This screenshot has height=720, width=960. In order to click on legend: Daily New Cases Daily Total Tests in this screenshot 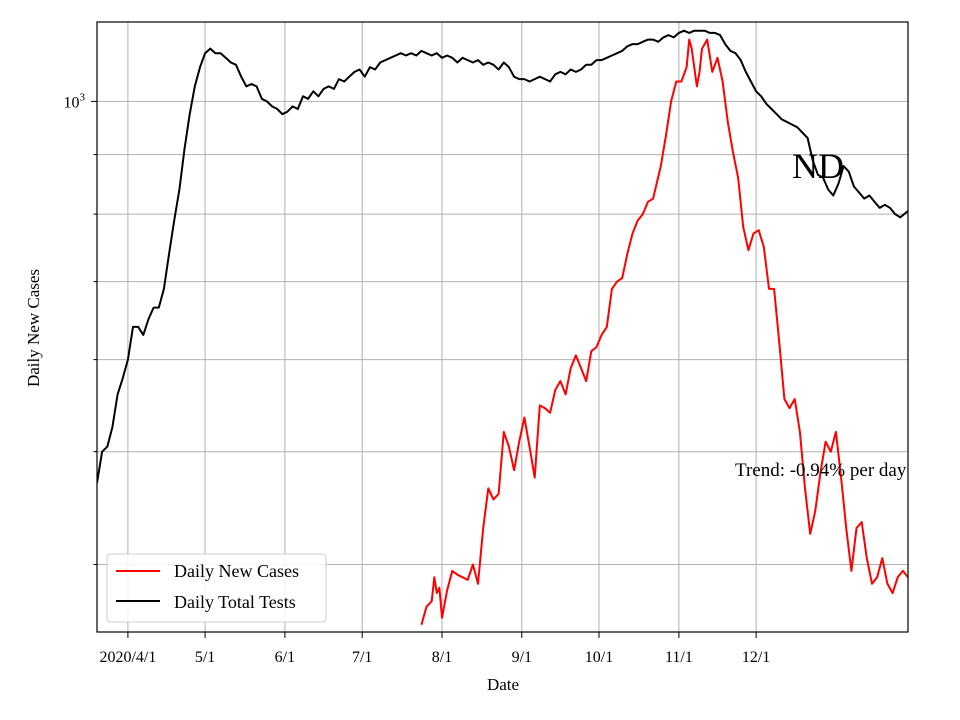, I will do `click(216, 588)`.